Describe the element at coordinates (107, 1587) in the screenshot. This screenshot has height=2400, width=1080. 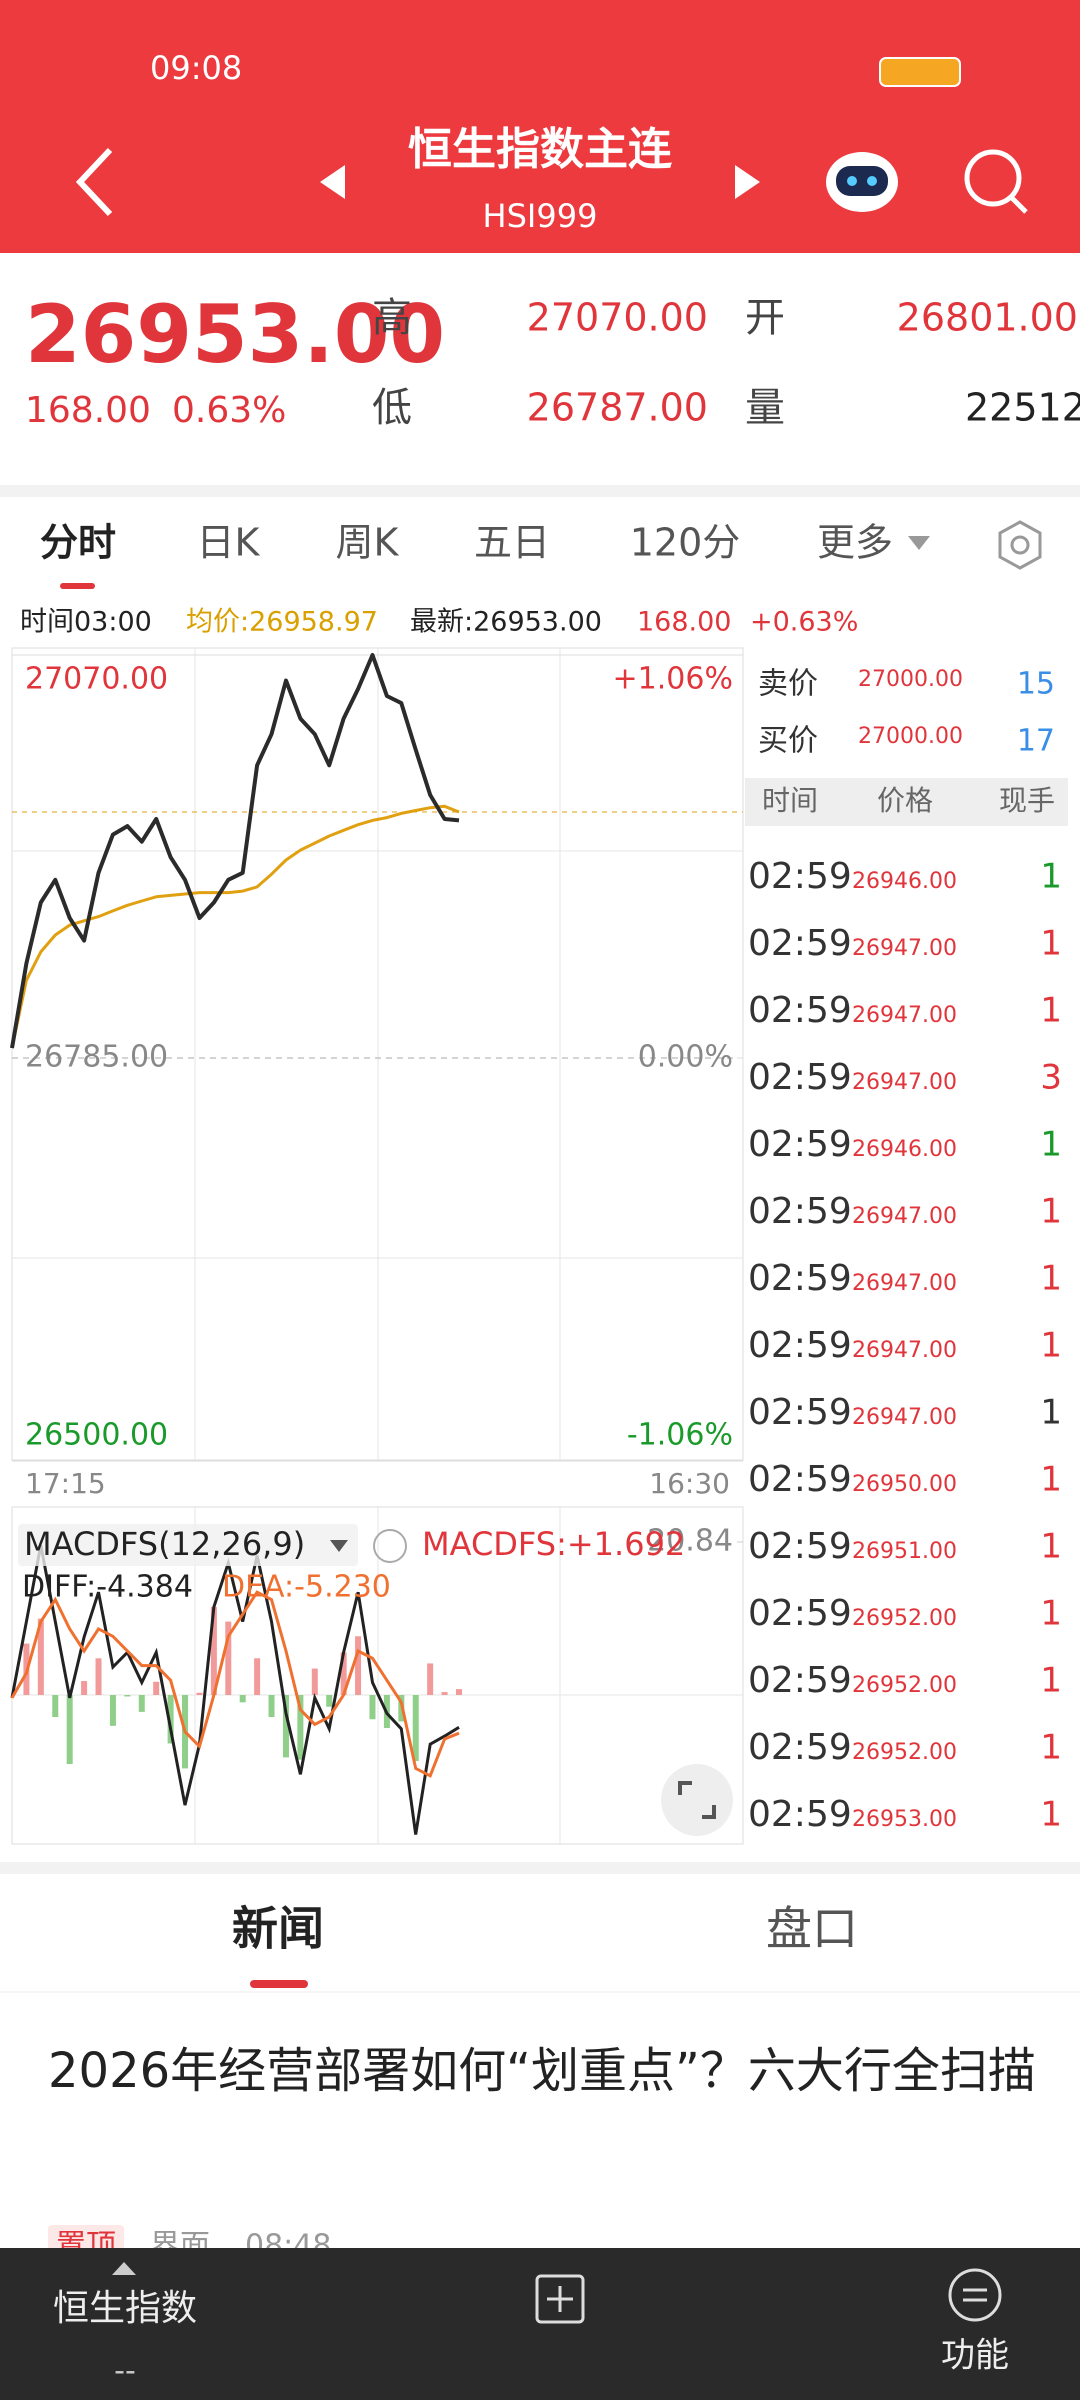
I see `diff-value: DIFF:-4.384` at that location.